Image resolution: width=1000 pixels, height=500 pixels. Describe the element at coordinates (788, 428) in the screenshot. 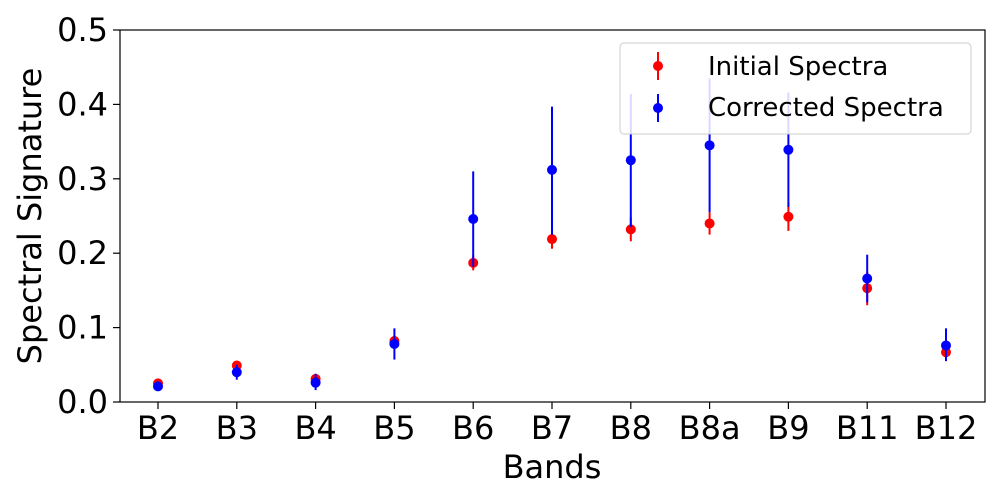

I see `x-tick-label: B9` at that location.